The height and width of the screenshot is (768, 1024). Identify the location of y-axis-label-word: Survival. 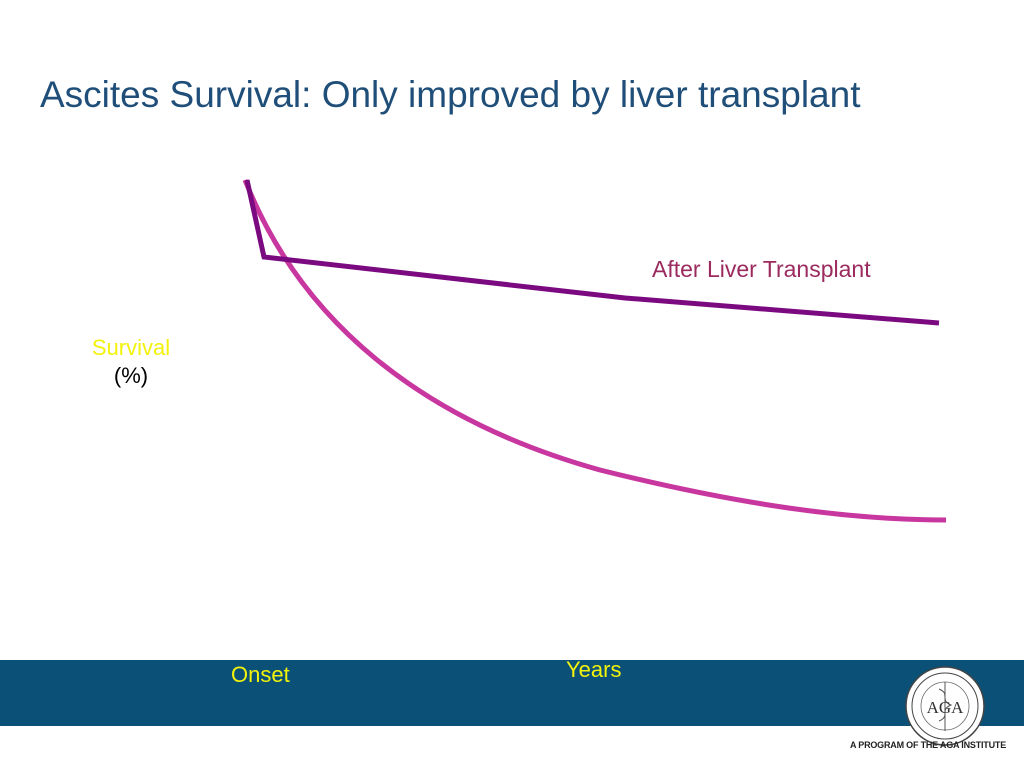
(131, 347).